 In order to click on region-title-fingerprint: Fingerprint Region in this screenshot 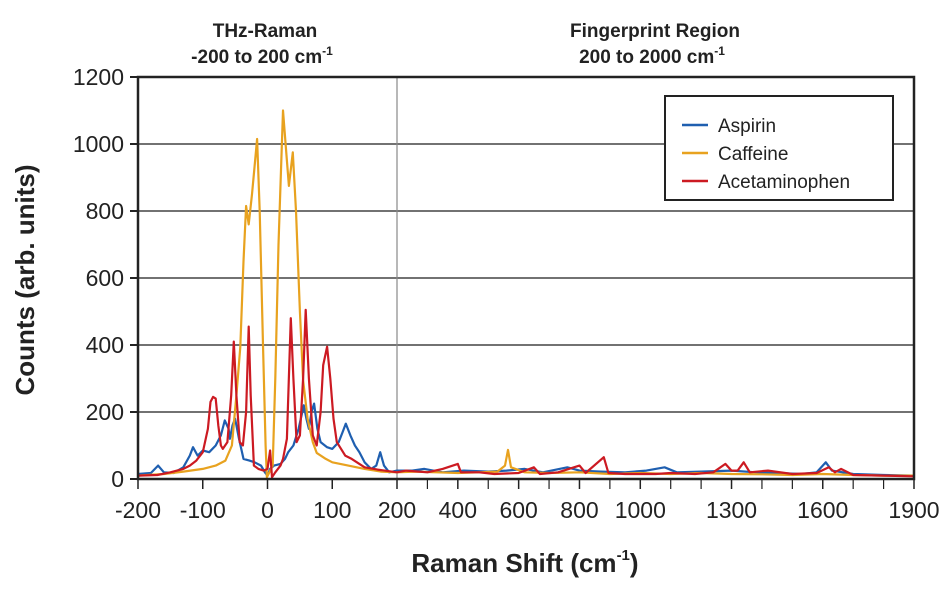, I will do `click(655, 31)`.